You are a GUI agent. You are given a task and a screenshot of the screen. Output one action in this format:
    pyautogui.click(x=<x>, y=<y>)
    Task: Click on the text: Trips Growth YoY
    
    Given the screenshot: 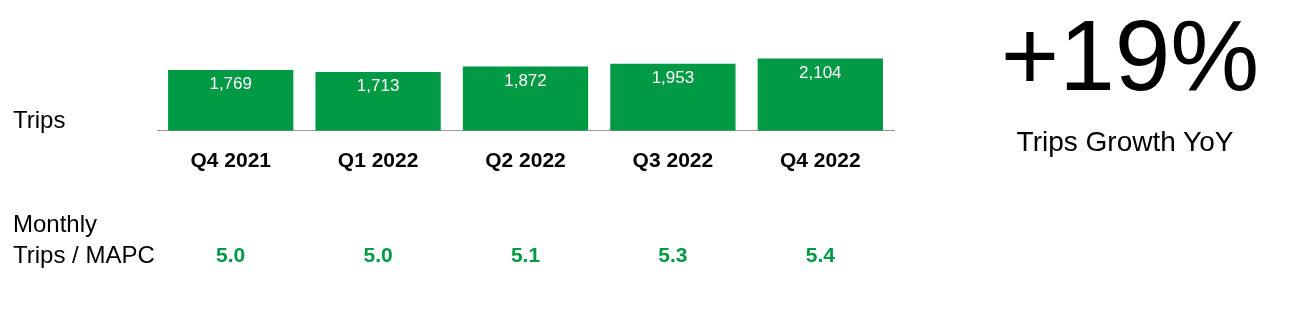 What is the action you would take?
    pyautogui.click(x=1125, y=141)
    